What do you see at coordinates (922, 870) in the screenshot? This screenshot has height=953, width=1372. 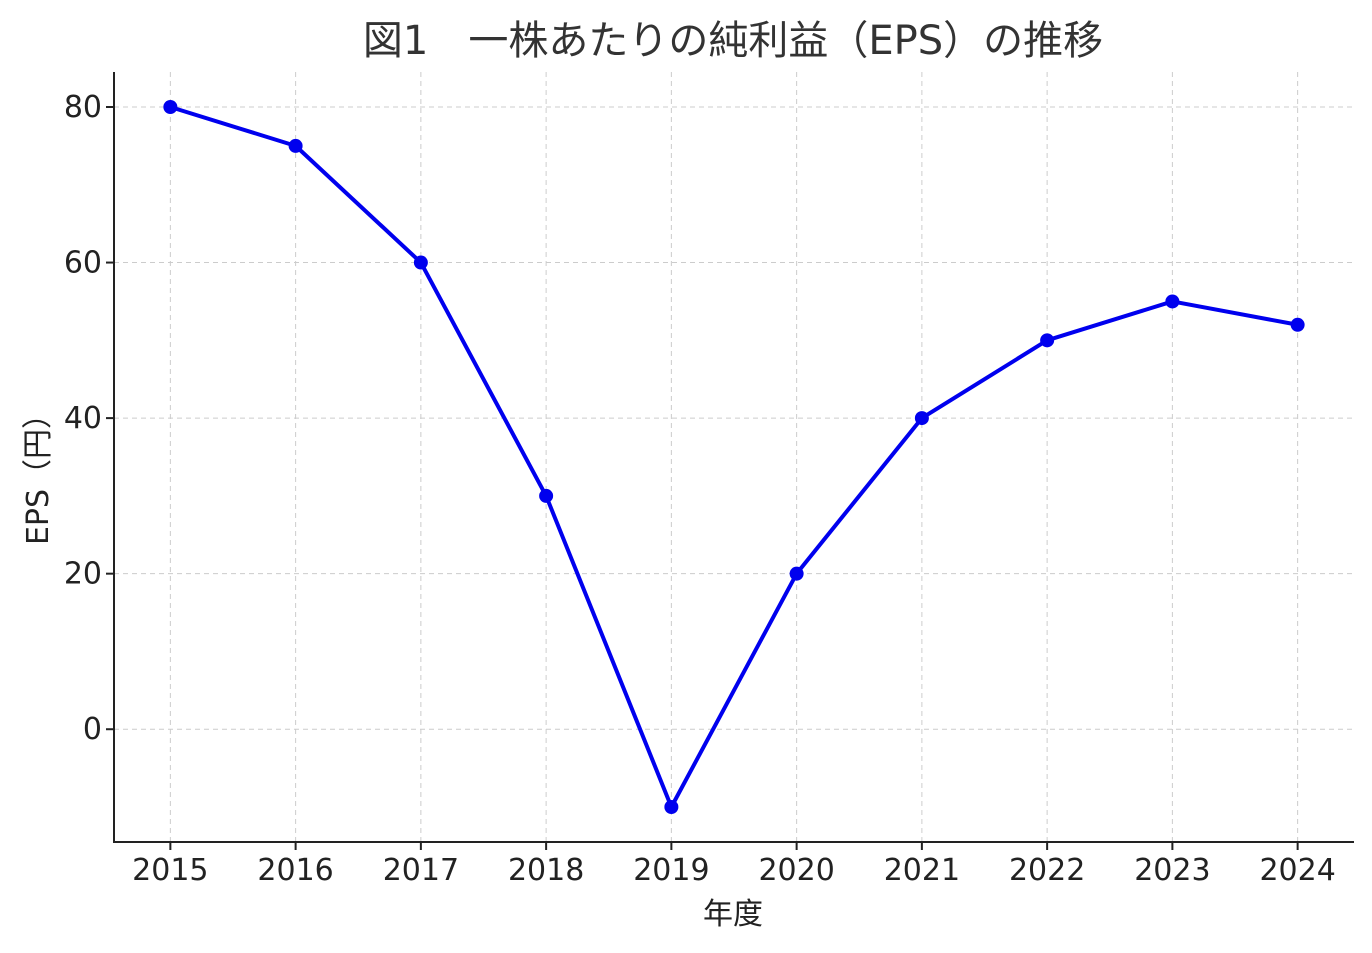 I see `x-tick-label: 2021` at bounding box center [922, 870].